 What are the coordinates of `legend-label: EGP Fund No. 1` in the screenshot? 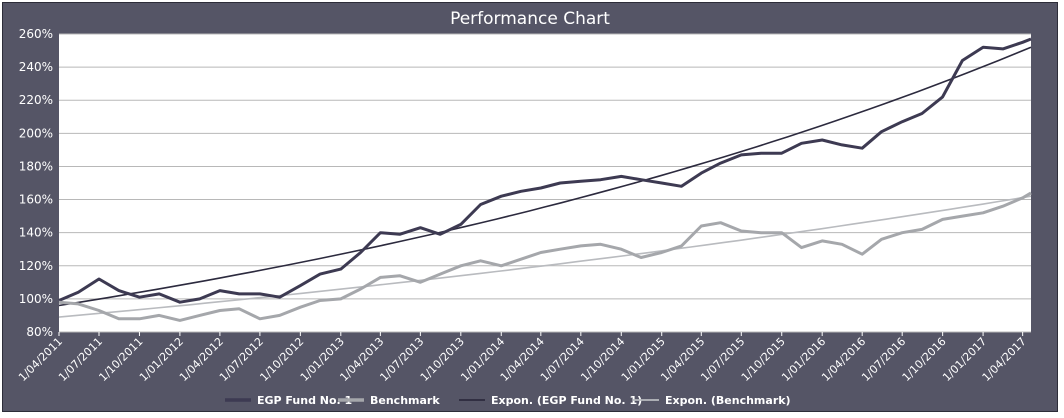 It's located at (304, 400).